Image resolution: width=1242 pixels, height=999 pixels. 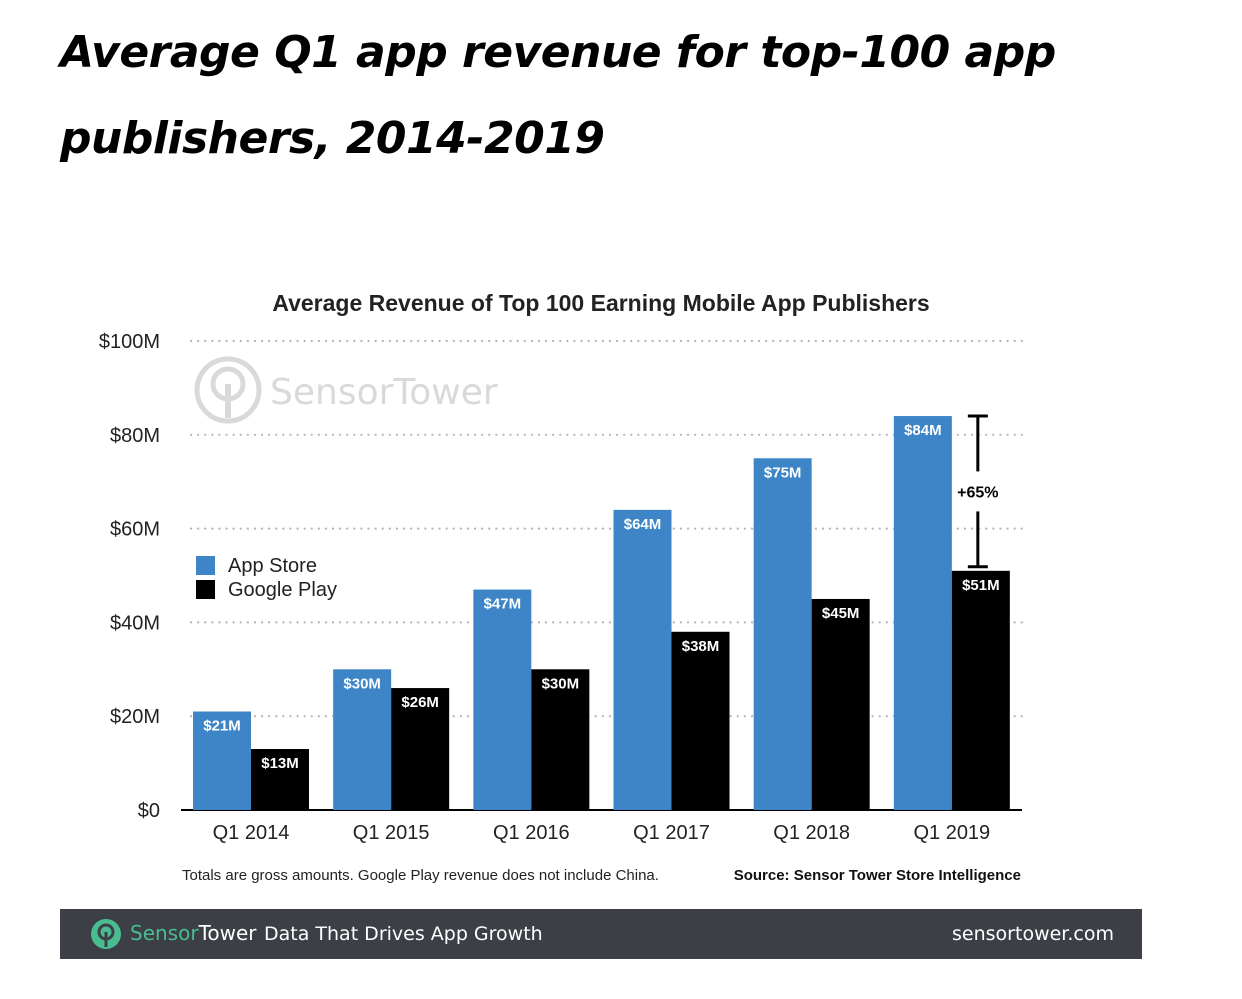 I want to click on bar-value-label: $45M, so click(x=841, y=613).